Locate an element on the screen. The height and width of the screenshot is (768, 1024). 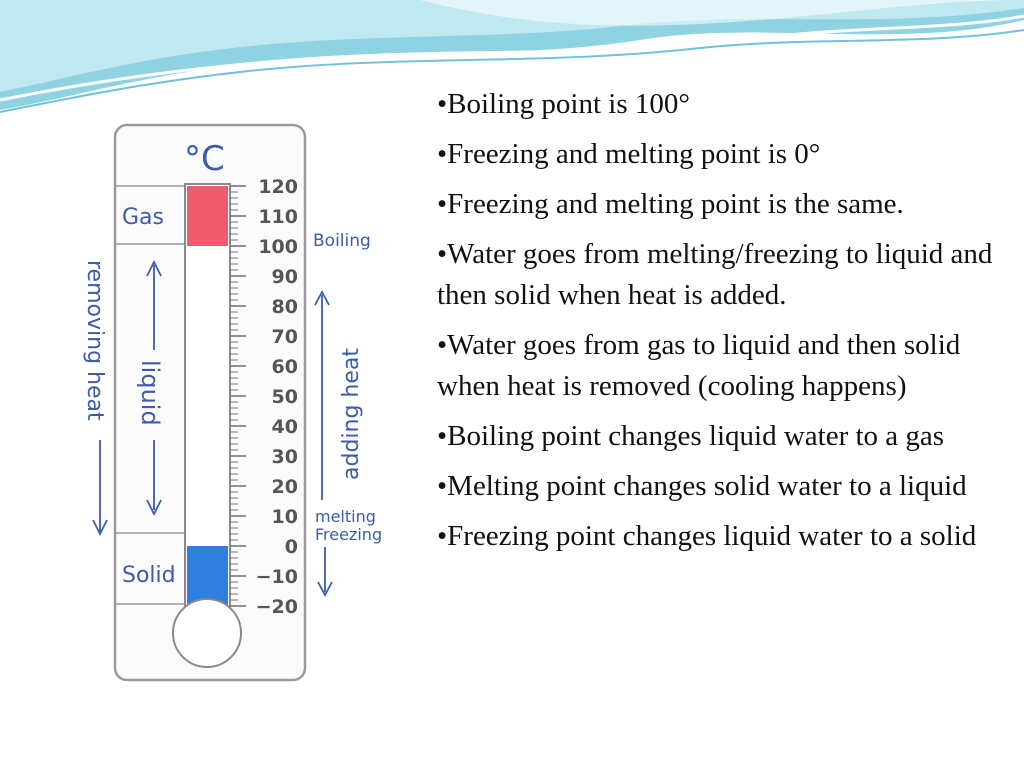
scale-label: 70 is located at coordinates (285, 337).